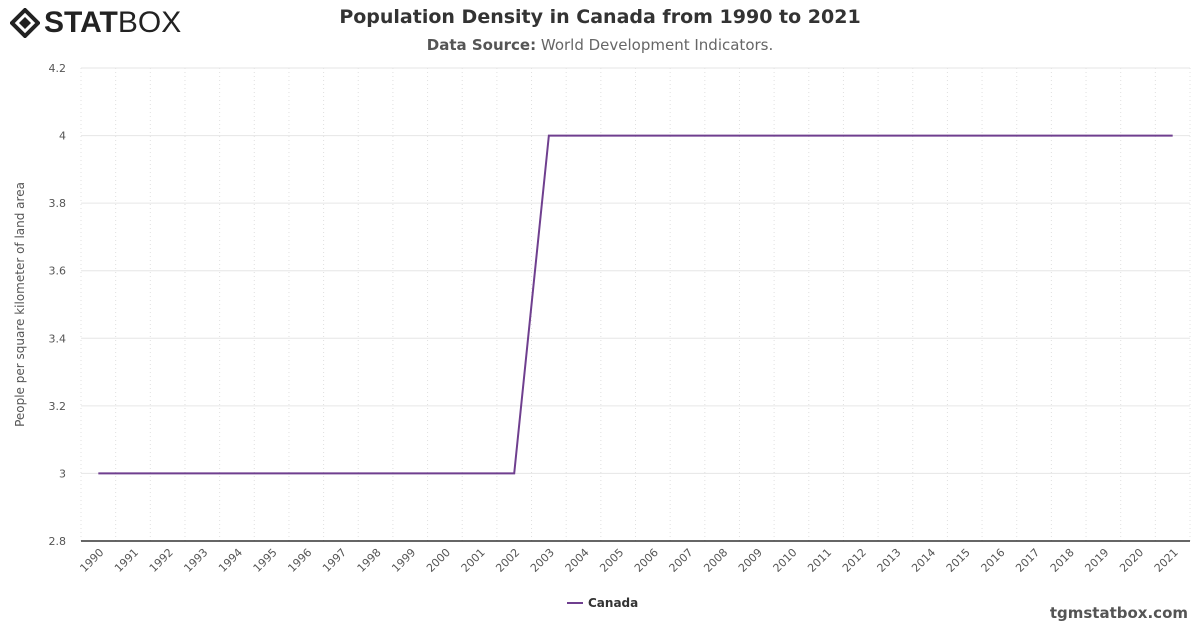 The width and height of the screenshot is (1200, 630). Describe the element at coordinates (299, 560) in the screenshot. I see `x-tick-label: 1996` at that location.